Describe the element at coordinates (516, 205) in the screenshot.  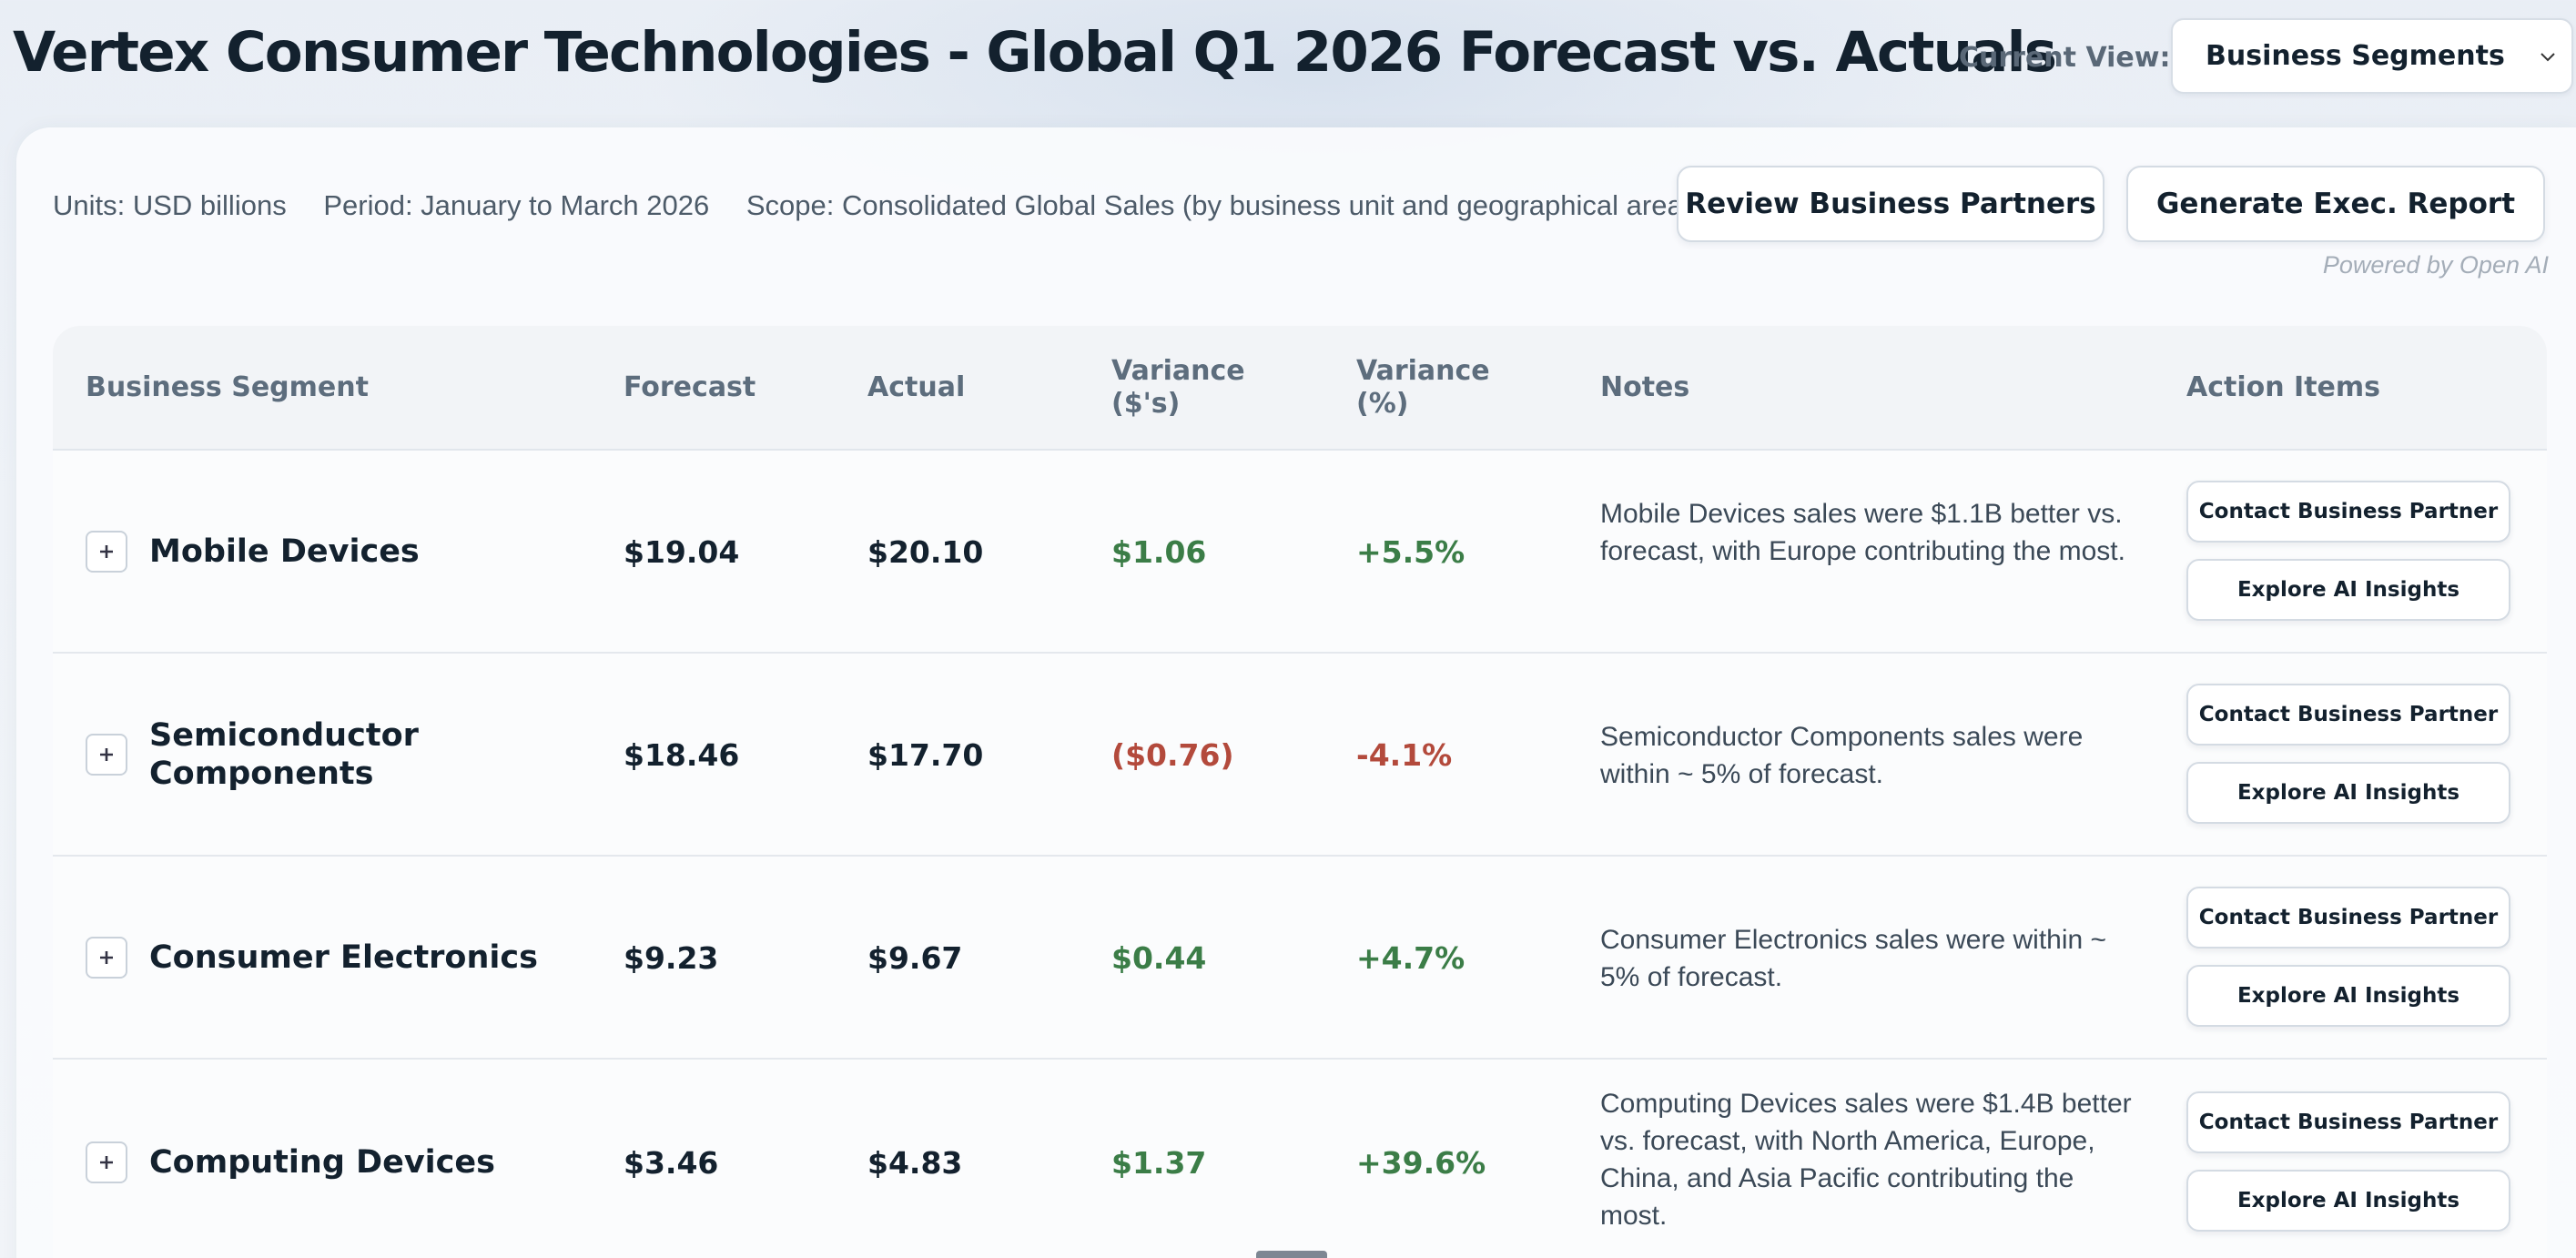
I see `period-text: Period: January to March 2026` at that location.